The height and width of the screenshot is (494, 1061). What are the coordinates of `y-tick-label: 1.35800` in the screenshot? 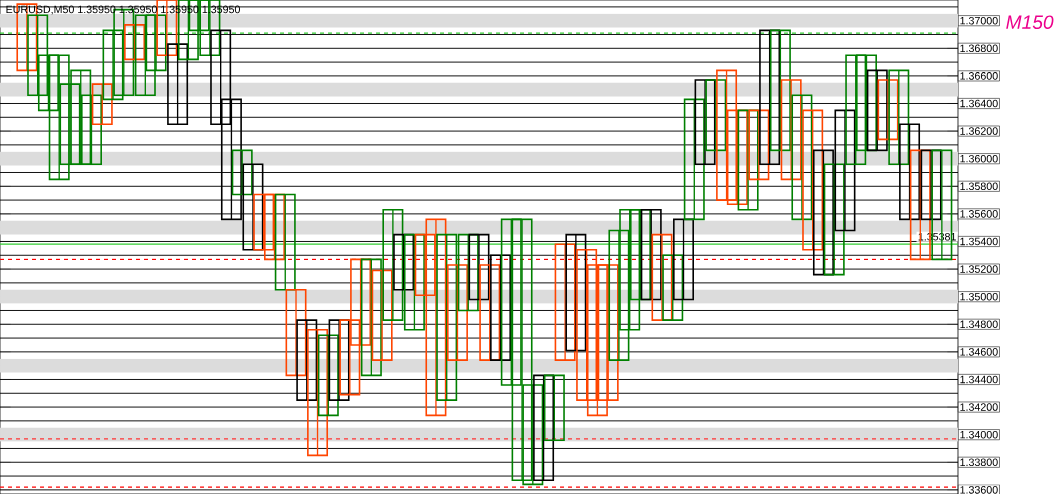 It's located at (979, 186).